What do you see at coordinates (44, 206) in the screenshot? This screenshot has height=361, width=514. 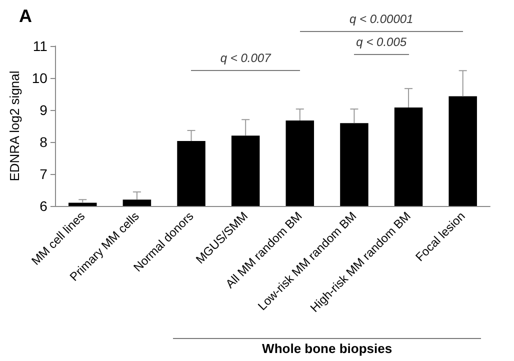 I see `y-tick-label: 6` at bounding box center [44, 206].